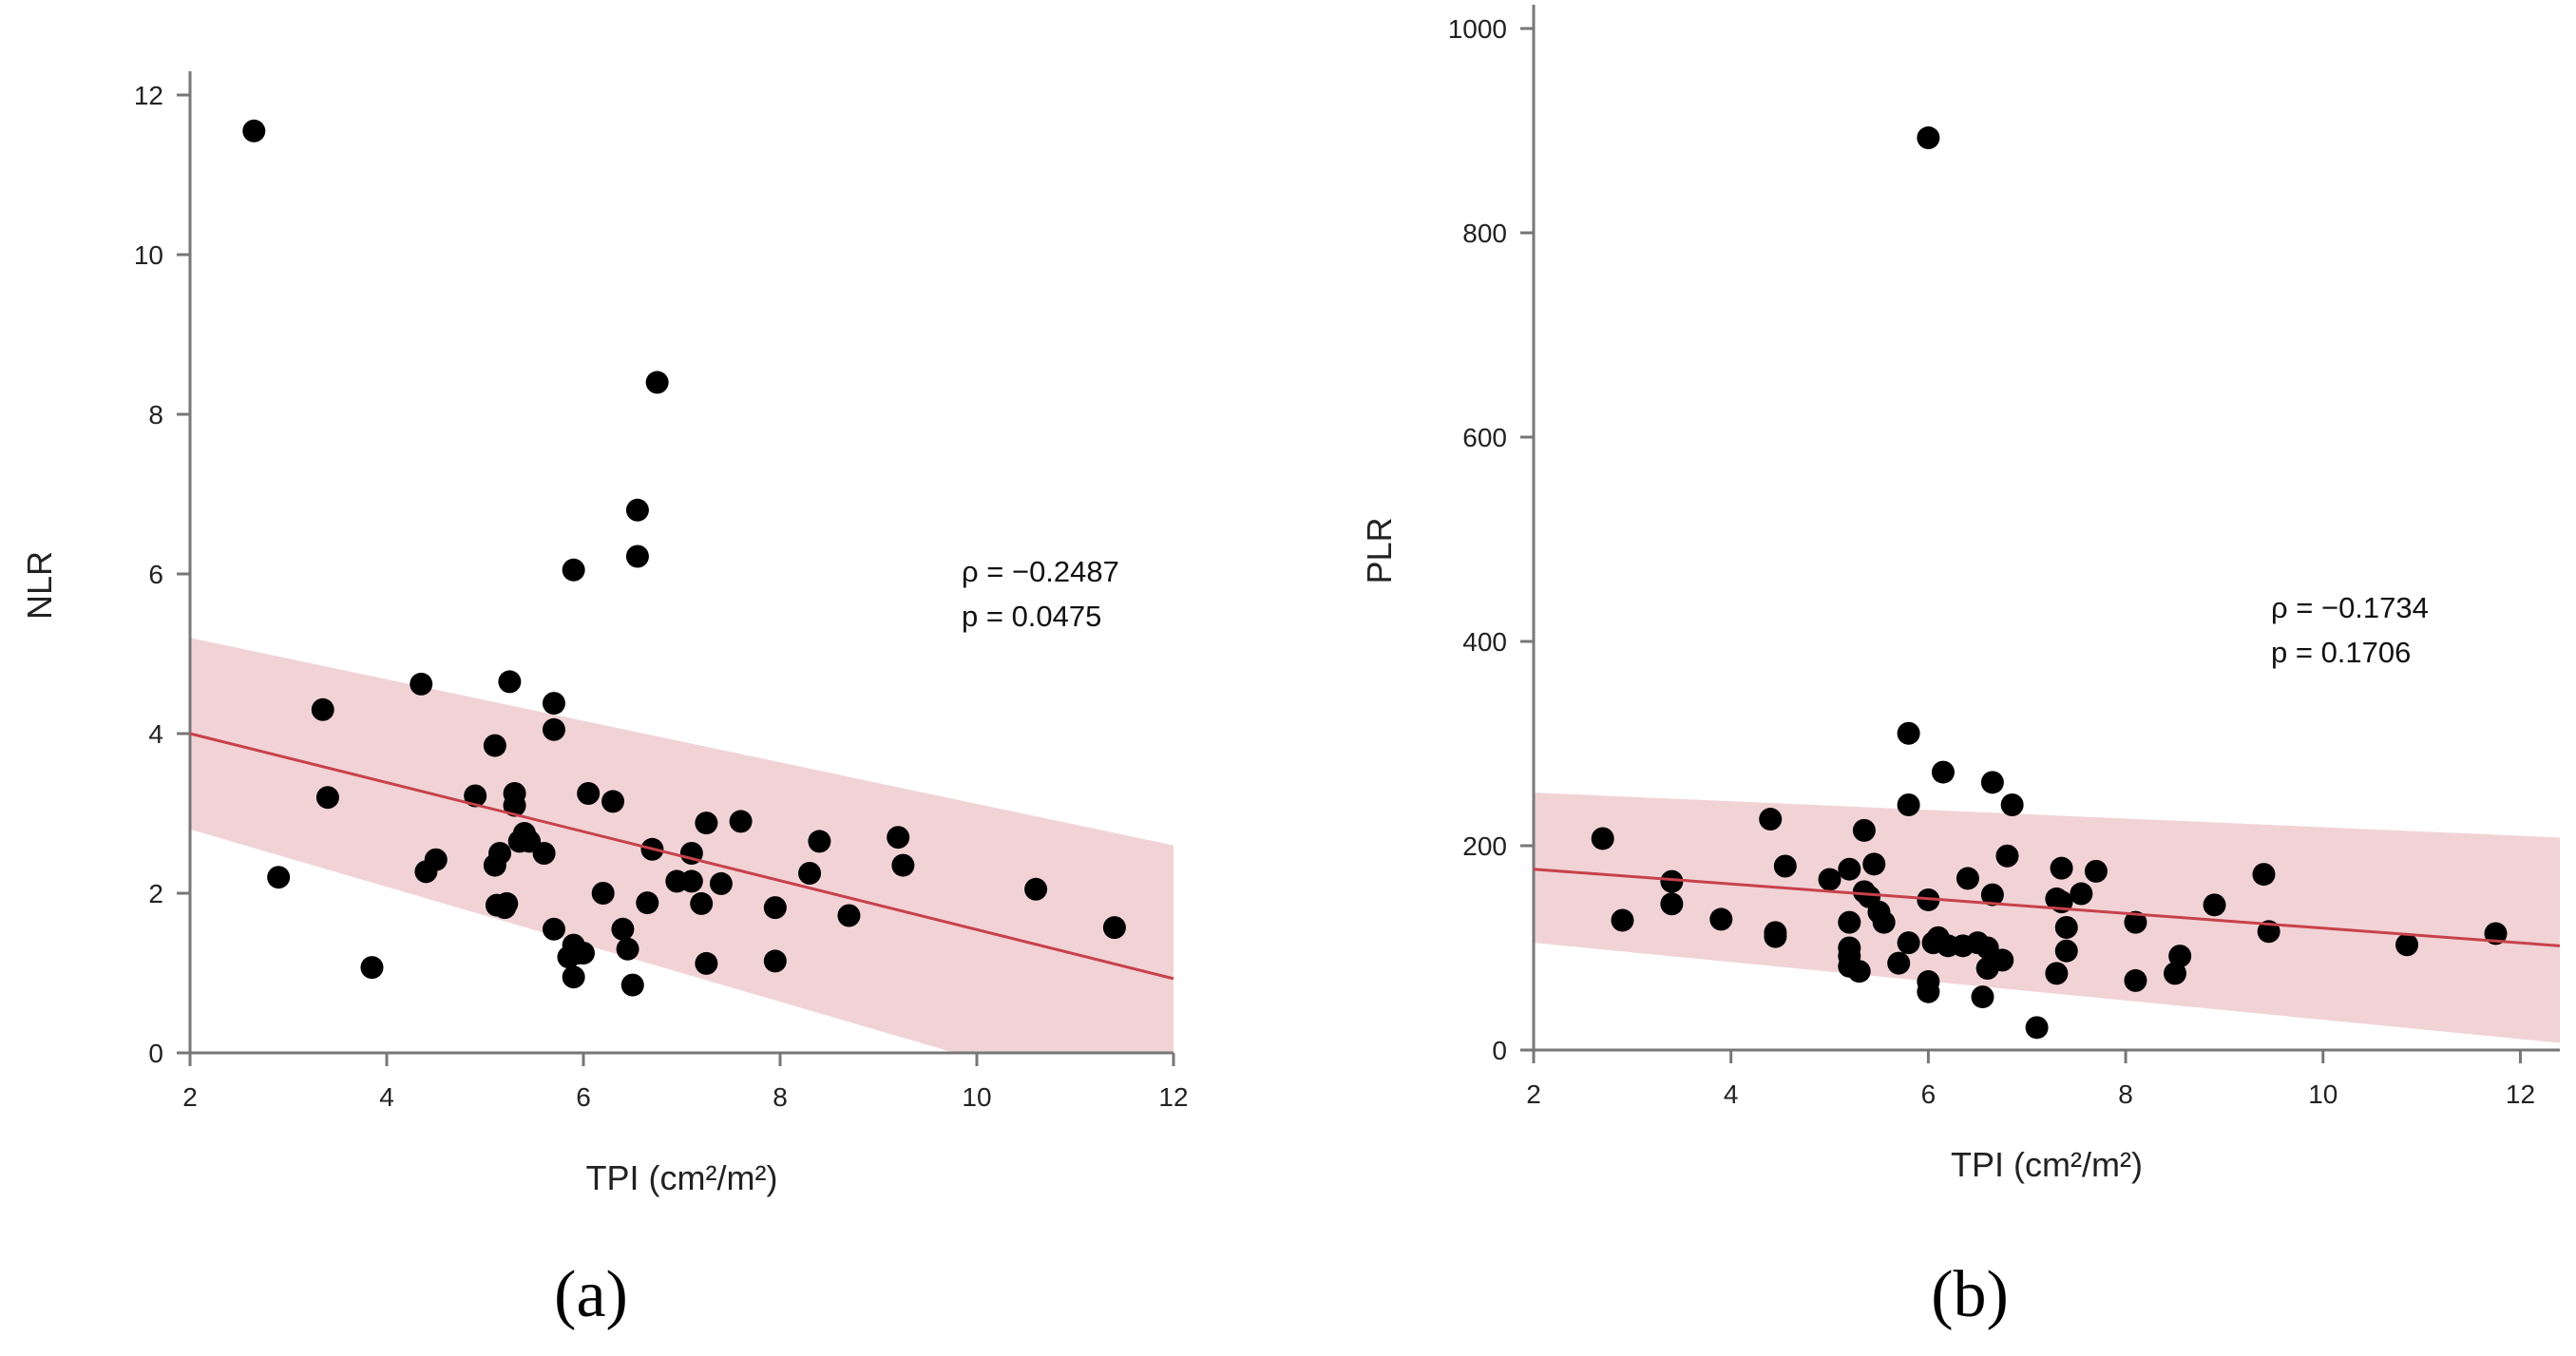  What do you see at coordinates (155, 574) in the screenshot?
I see `y-tick-label: 6` at bounding box center [155, 574].